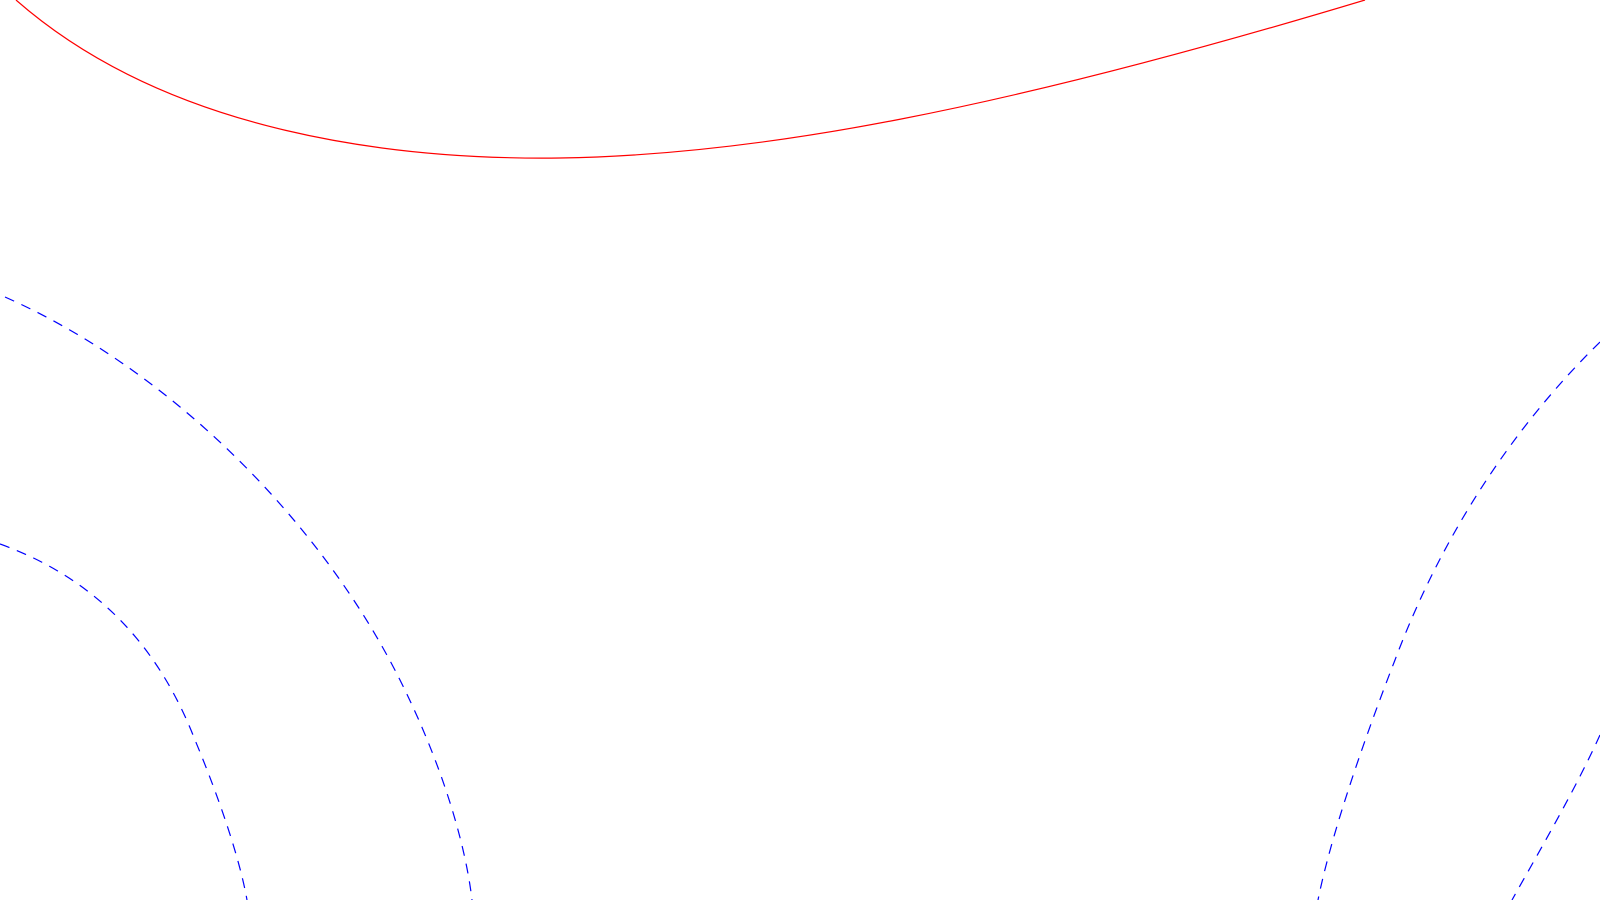 Image resolution: width=1600 pixels, height=900 pixels. Describe the element at coordinates (690, 79) in the screenshot. I see `solid-red-curve` at that location.